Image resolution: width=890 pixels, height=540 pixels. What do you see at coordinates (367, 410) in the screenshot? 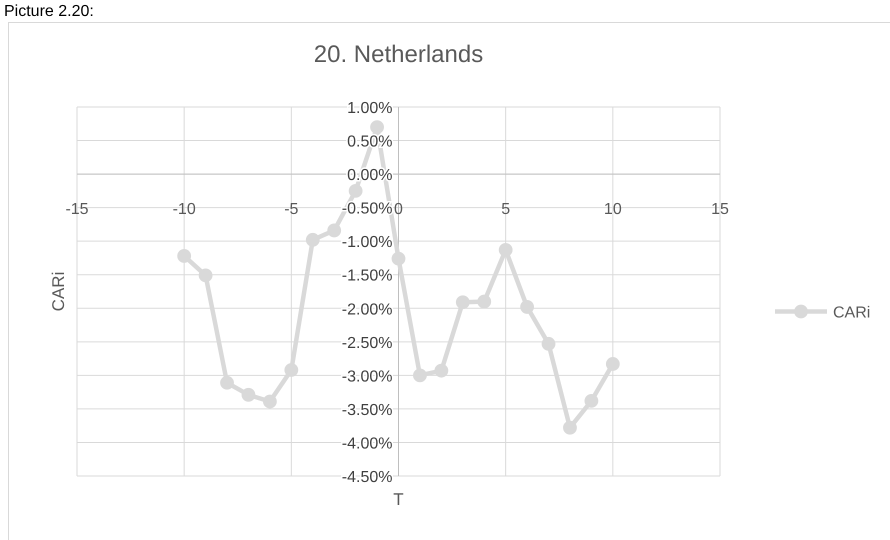
I see `y-tick-label: -3.50%` at bounding box center [367, 410].